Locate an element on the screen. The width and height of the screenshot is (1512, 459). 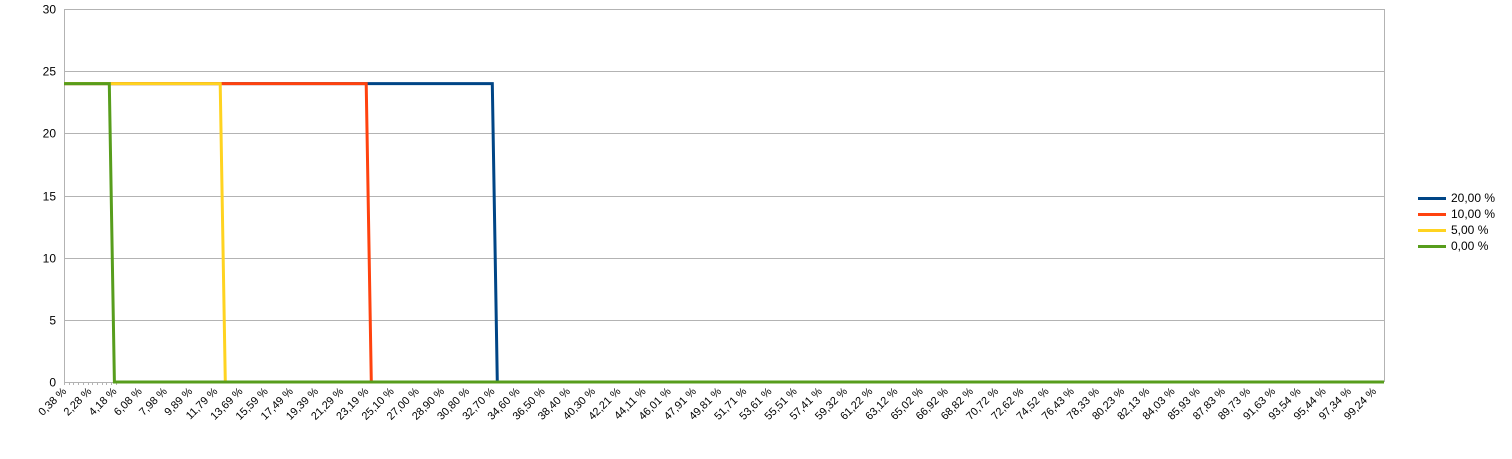
y-tick-label: 5 is located at coordinates (52, 321).